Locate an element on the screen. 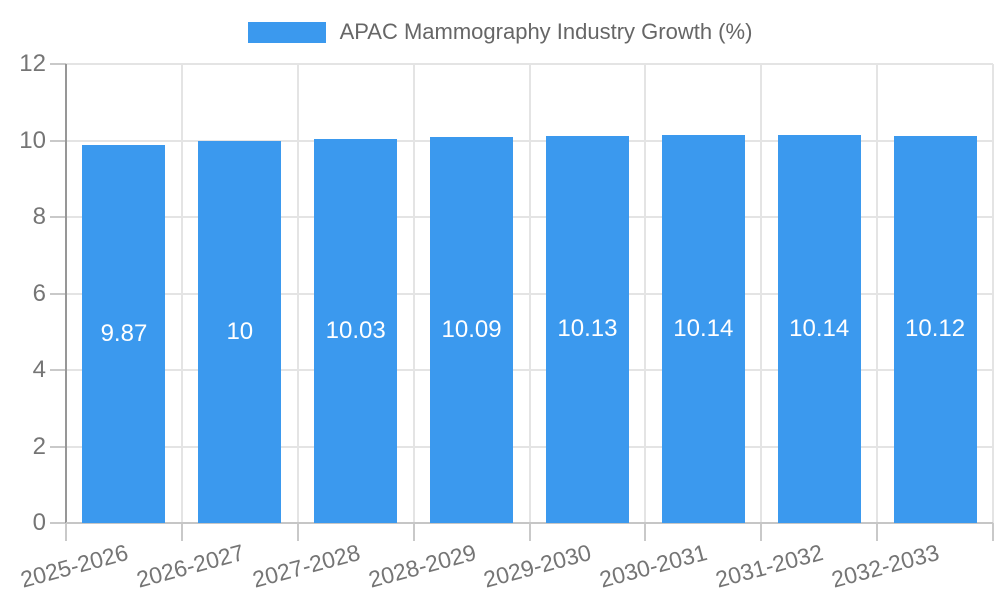 The width and height of the screenshot is (1000, 600). y-axis-tick-label: 10 is located at coordinates (32, 140).